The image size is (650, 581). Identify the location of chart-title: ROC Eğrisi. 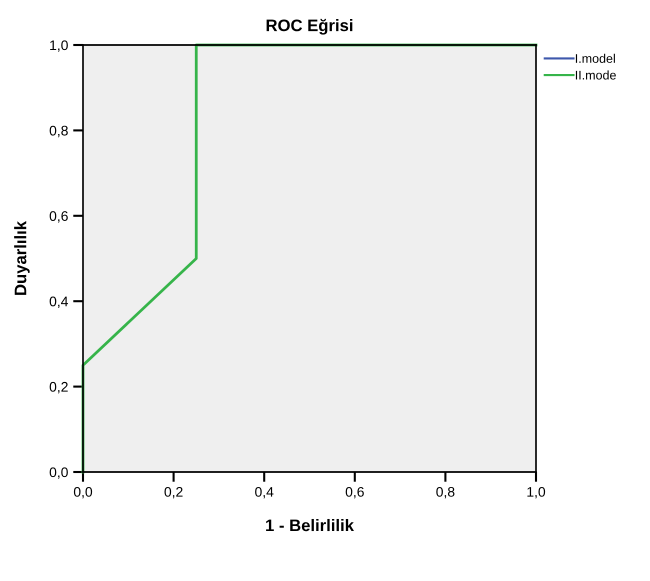
(309, 26).